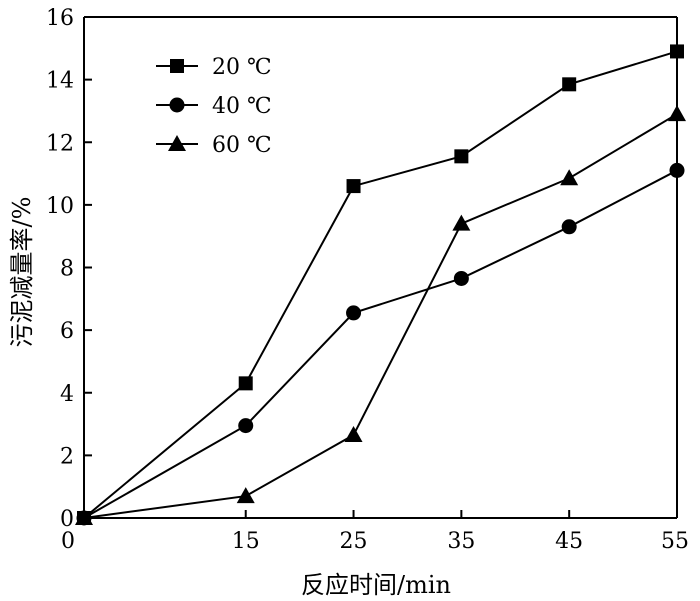  What do you see at coordinates (67, 331) in the screenshot?
I see `y-tick-label: 6` at bounding box center [67, 331].